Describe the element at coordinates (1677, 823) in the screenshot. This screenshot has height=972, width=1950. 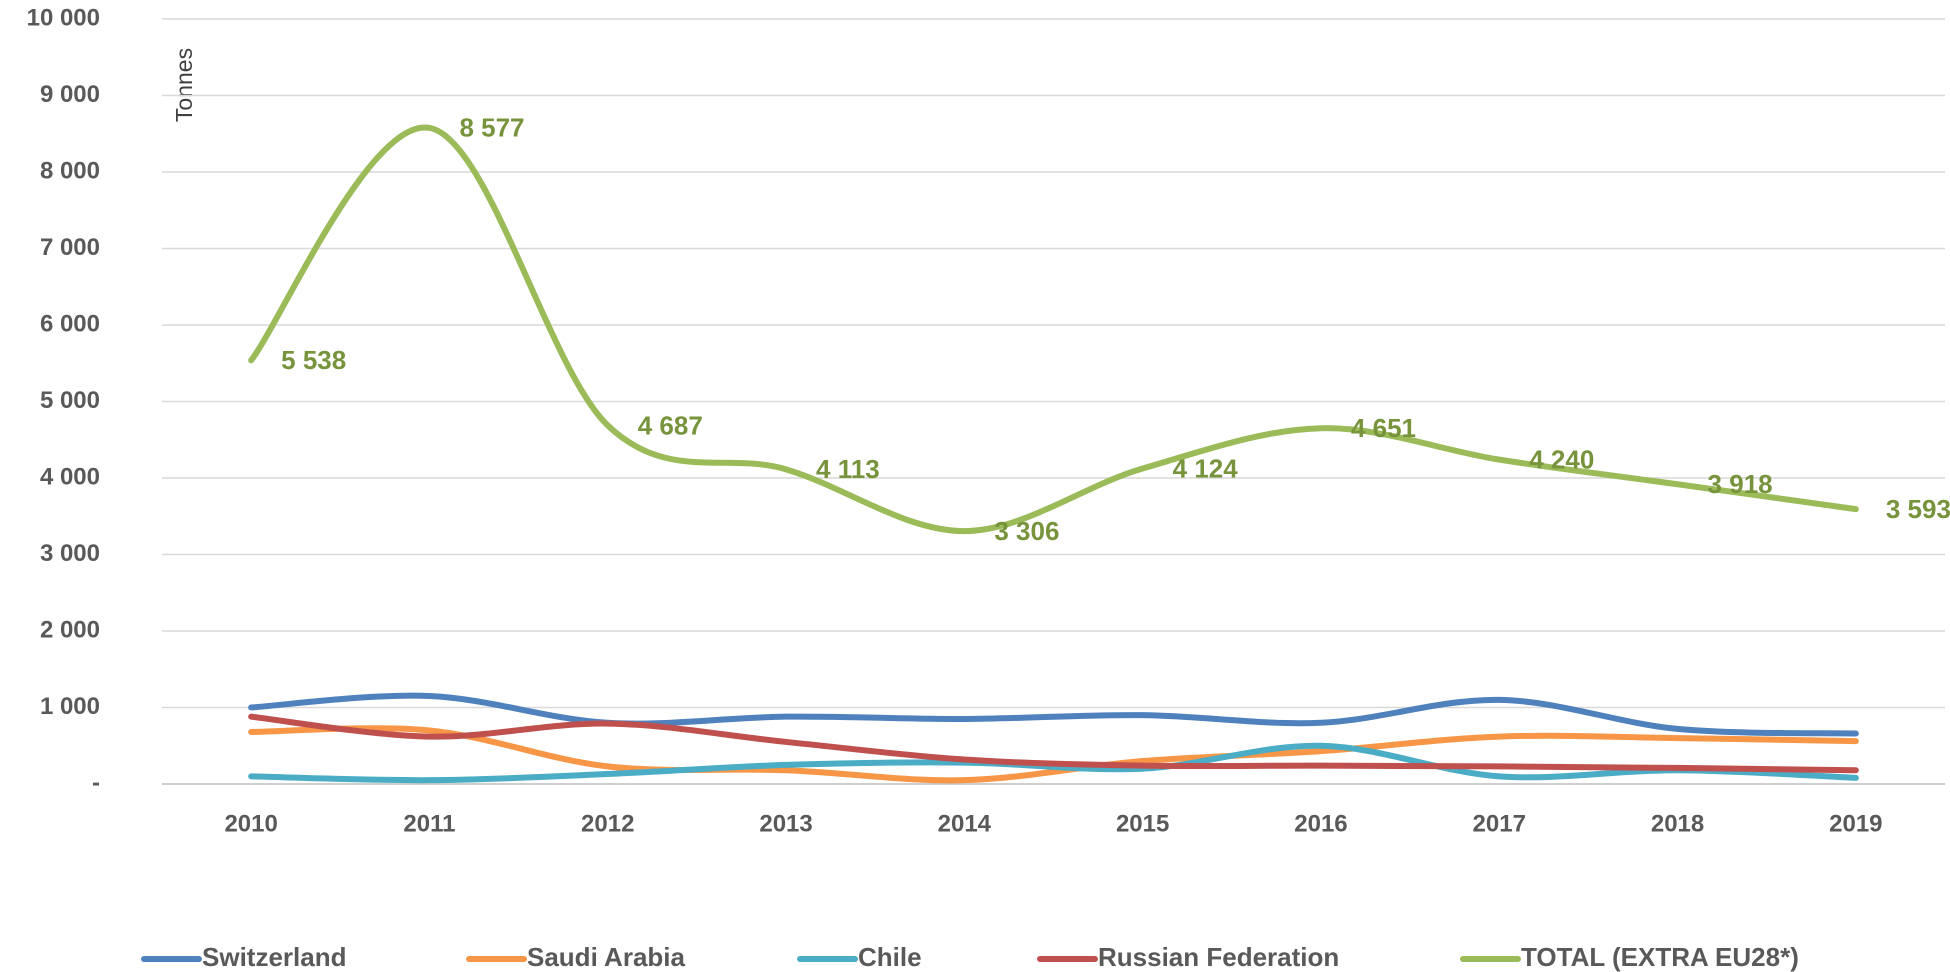
I see `x-tick-label: 2018` at that location.